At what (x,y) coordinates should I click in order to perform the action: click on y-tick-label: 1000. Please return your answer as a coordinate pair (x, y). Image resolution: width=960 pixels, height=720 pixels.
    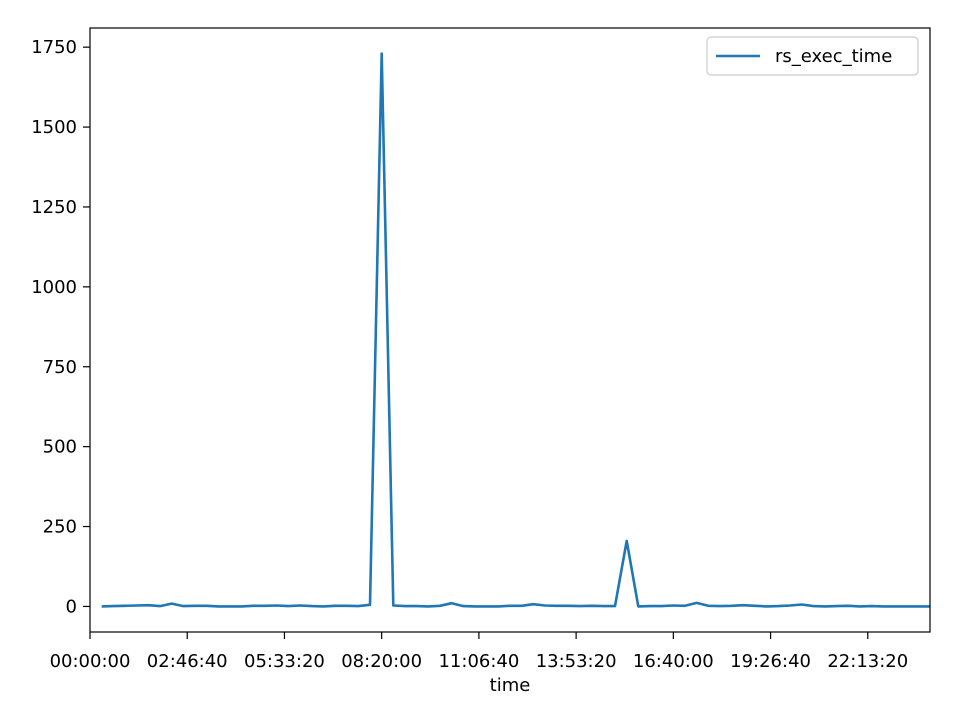
    Looking at the image, I should click on (54, 287).